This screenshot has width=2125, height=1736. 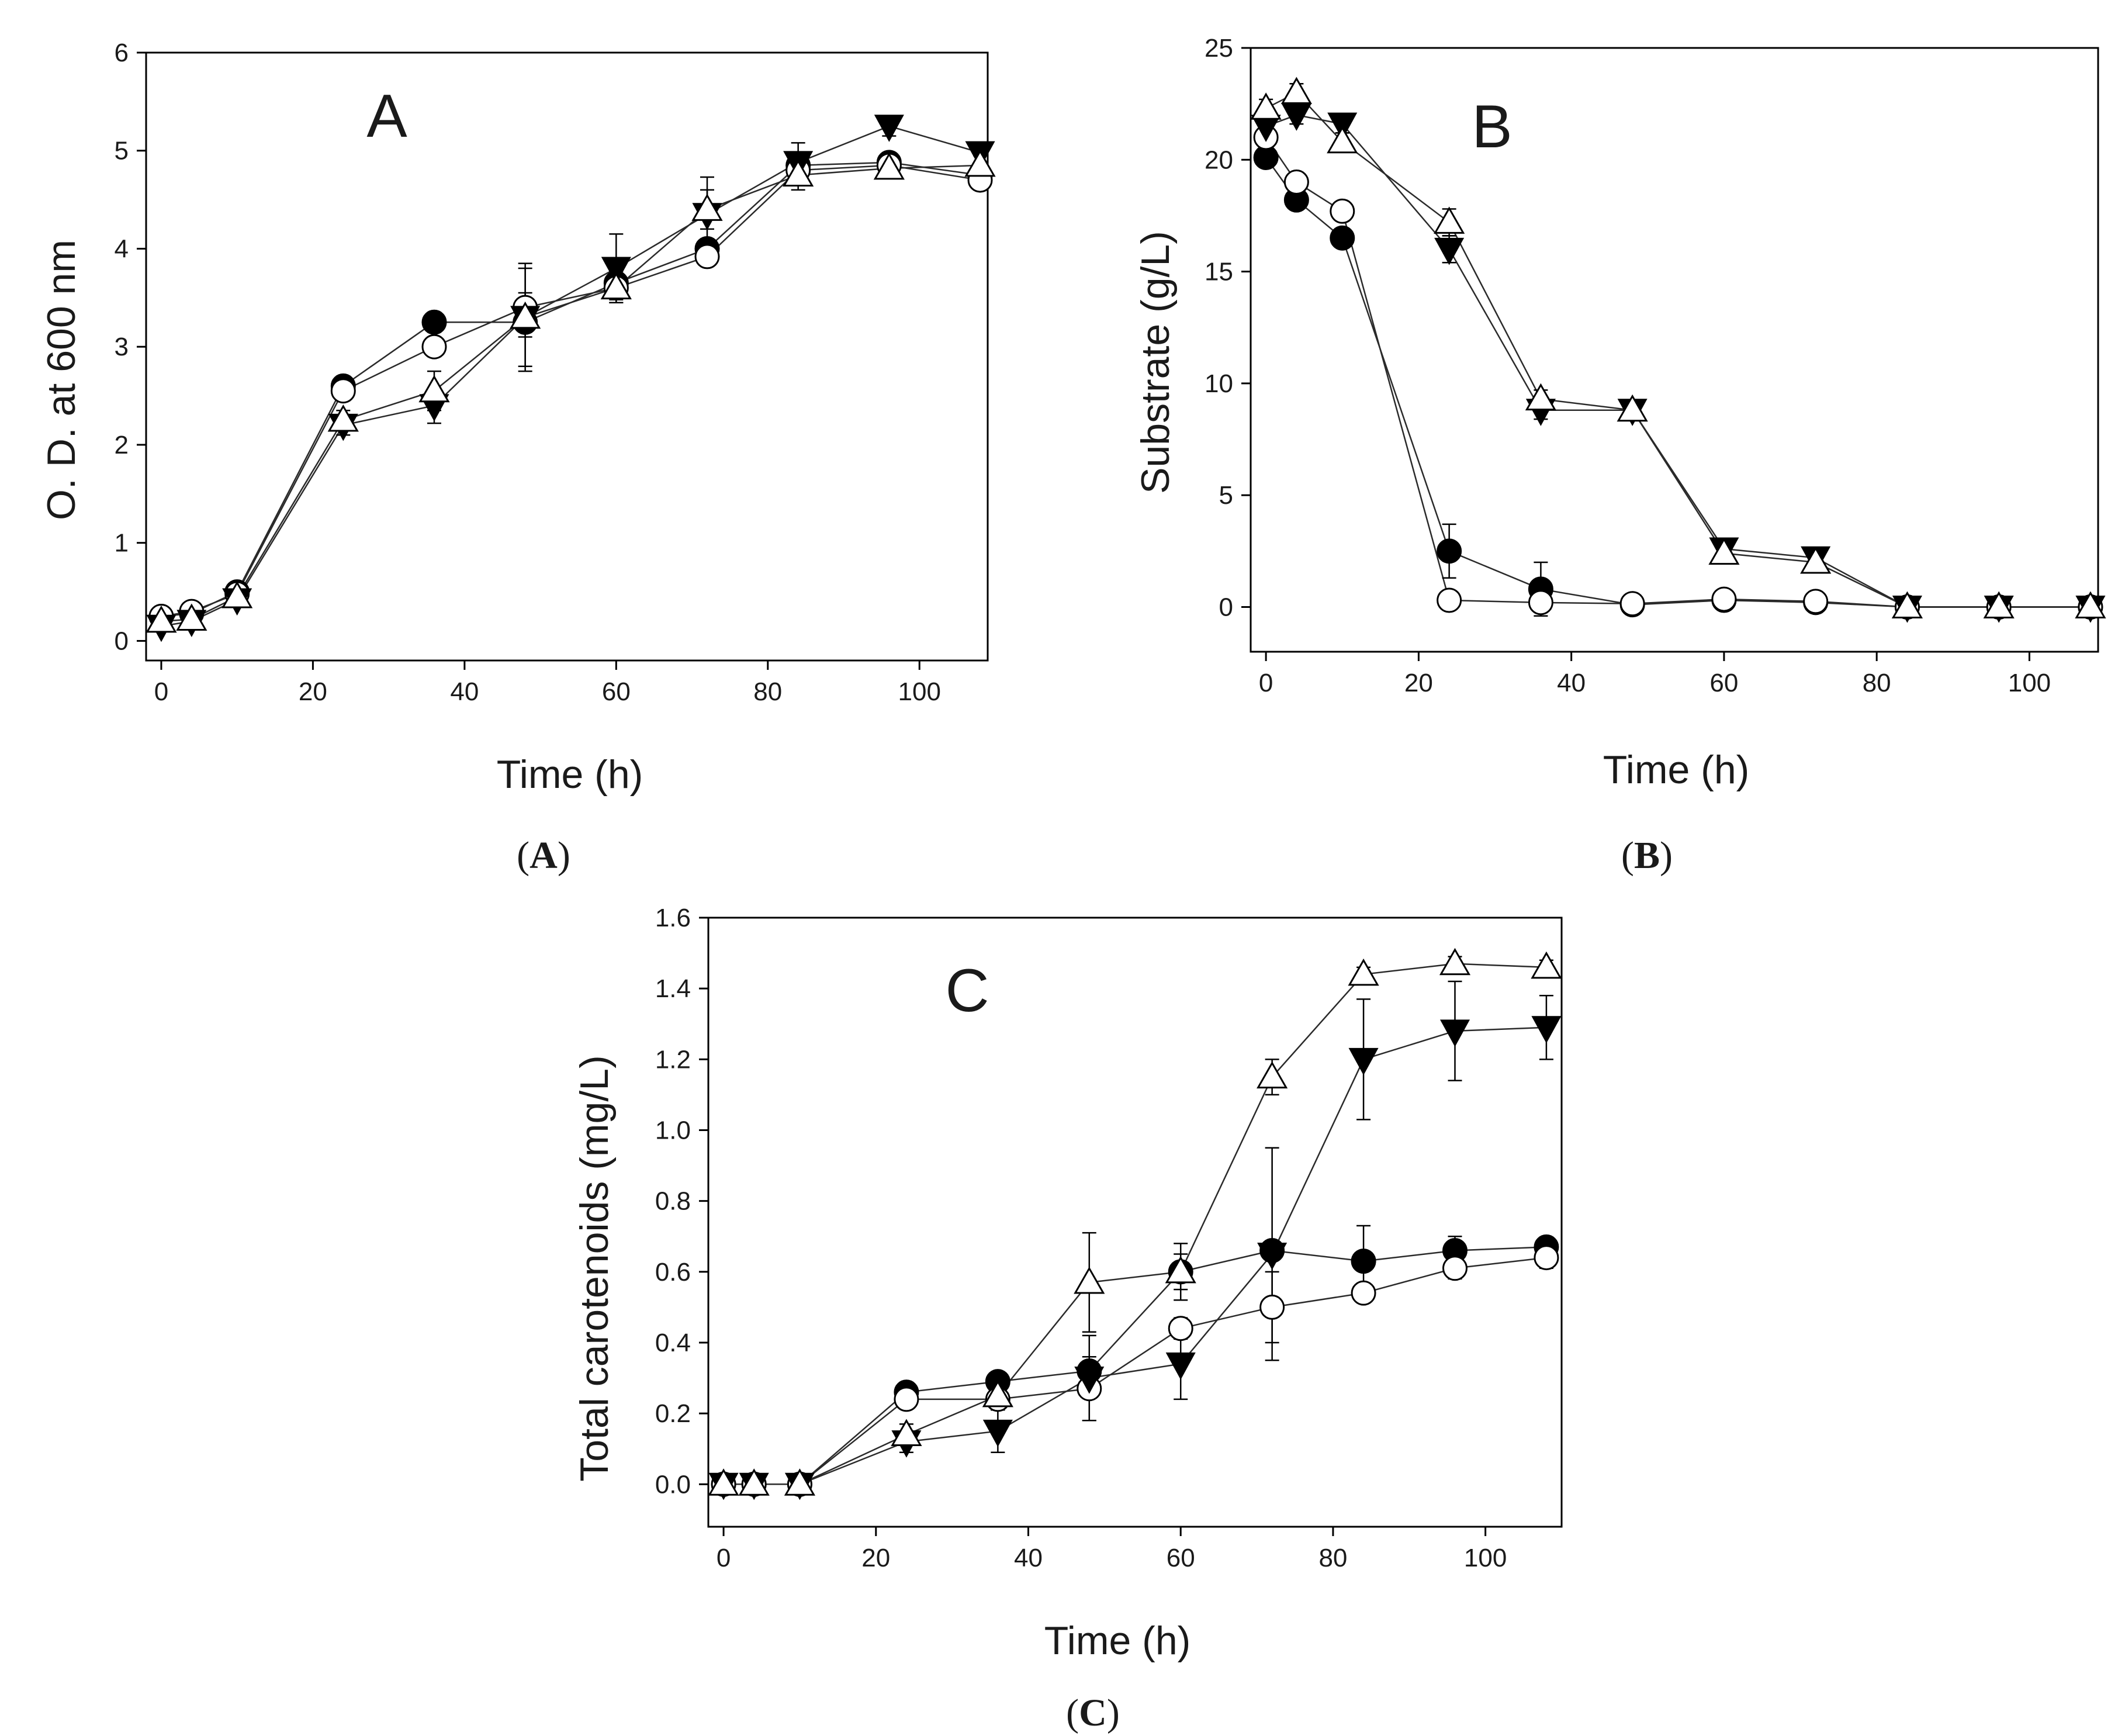 I want to click on panel-a-plot-frame, so click(x=567, y=357).